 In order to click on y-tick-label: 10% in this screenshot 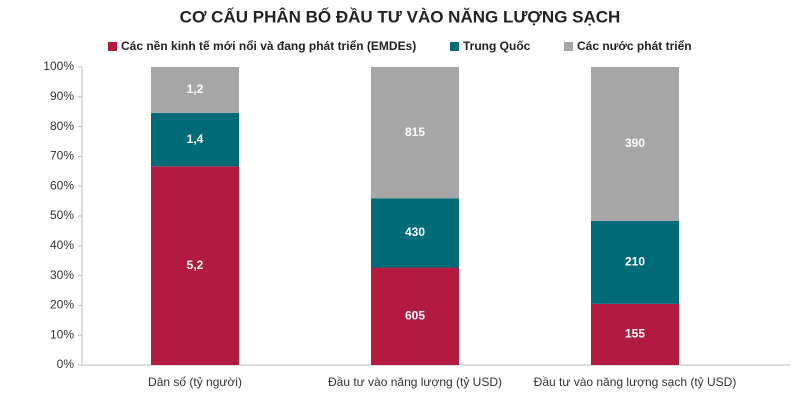, I will do `click(62, 334)`.